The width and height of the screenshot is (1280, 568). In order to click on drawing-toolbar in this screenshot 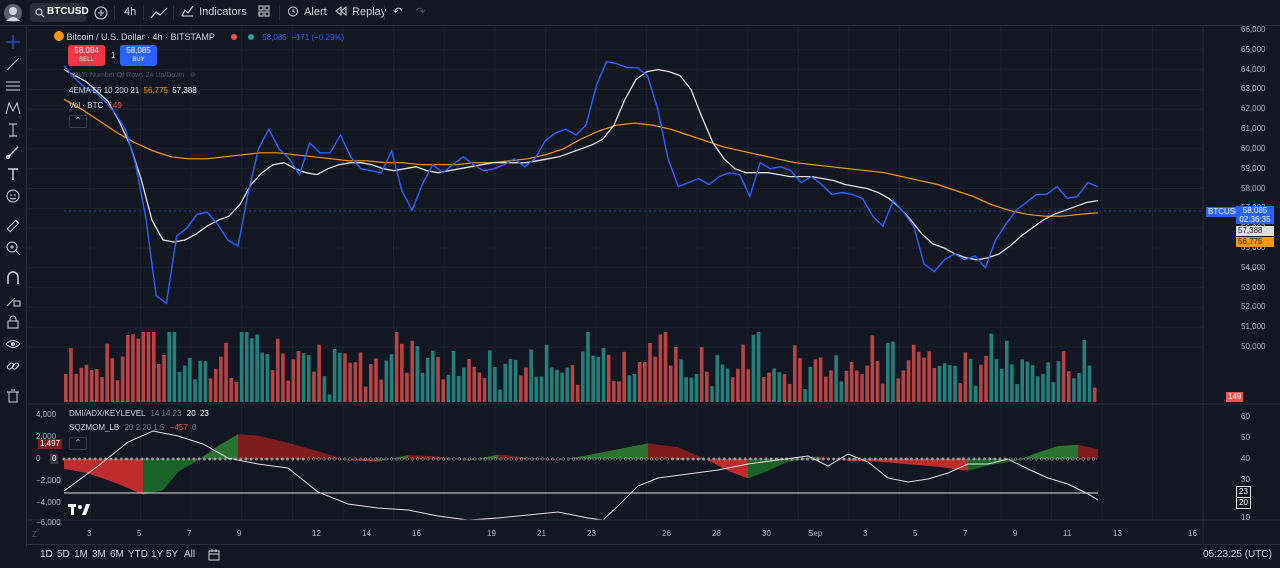, I will do `click(13, 286)`.